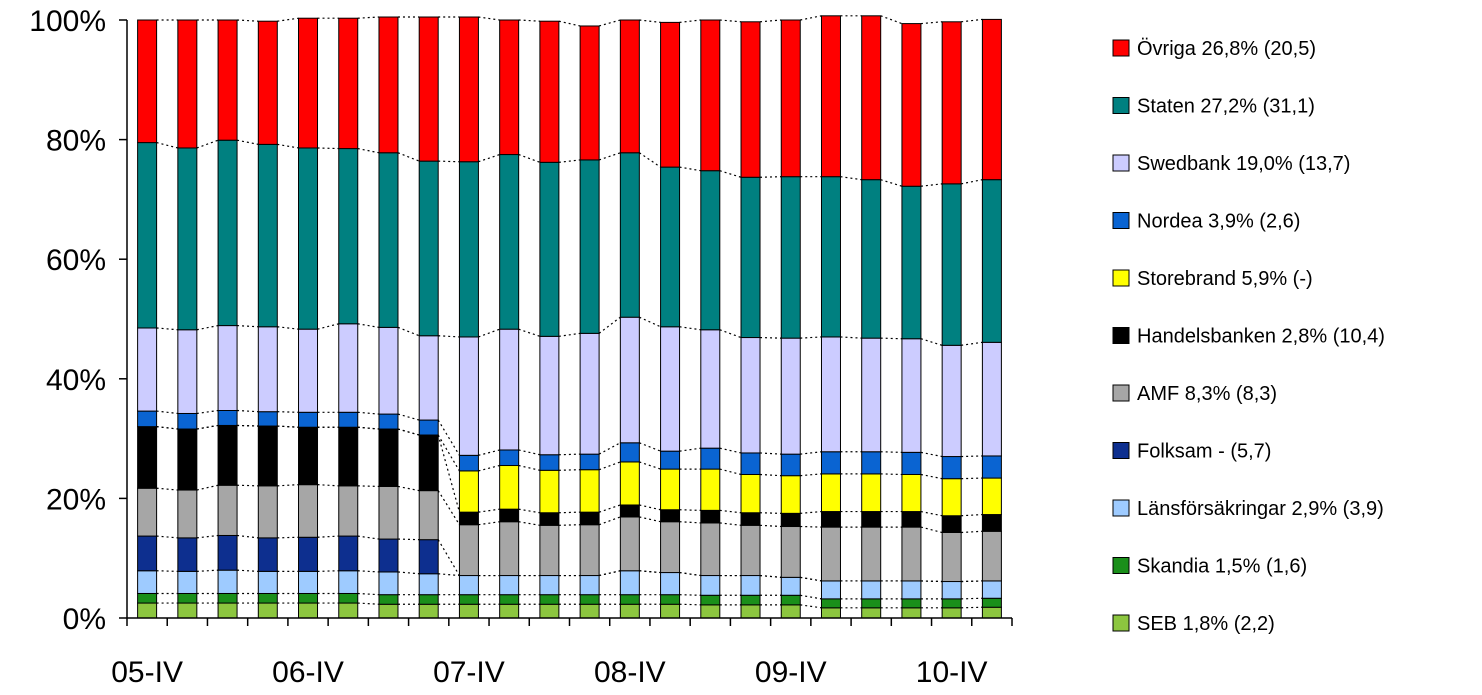 The height and width of the screenshot is (695, 1482). I want to click on legend-label: Nordea 3,9% (2,6), so click(1218, 222).